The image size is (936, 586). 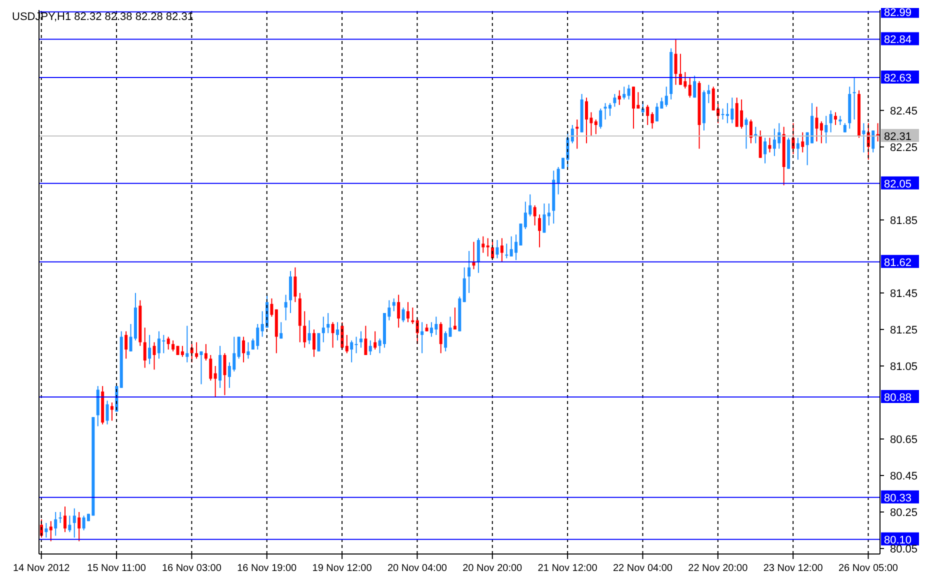 What do you see at coordinates (904, 476) in the screenshot?
I see `y-tick-label: 80.45` at bounding box center [904, 476].